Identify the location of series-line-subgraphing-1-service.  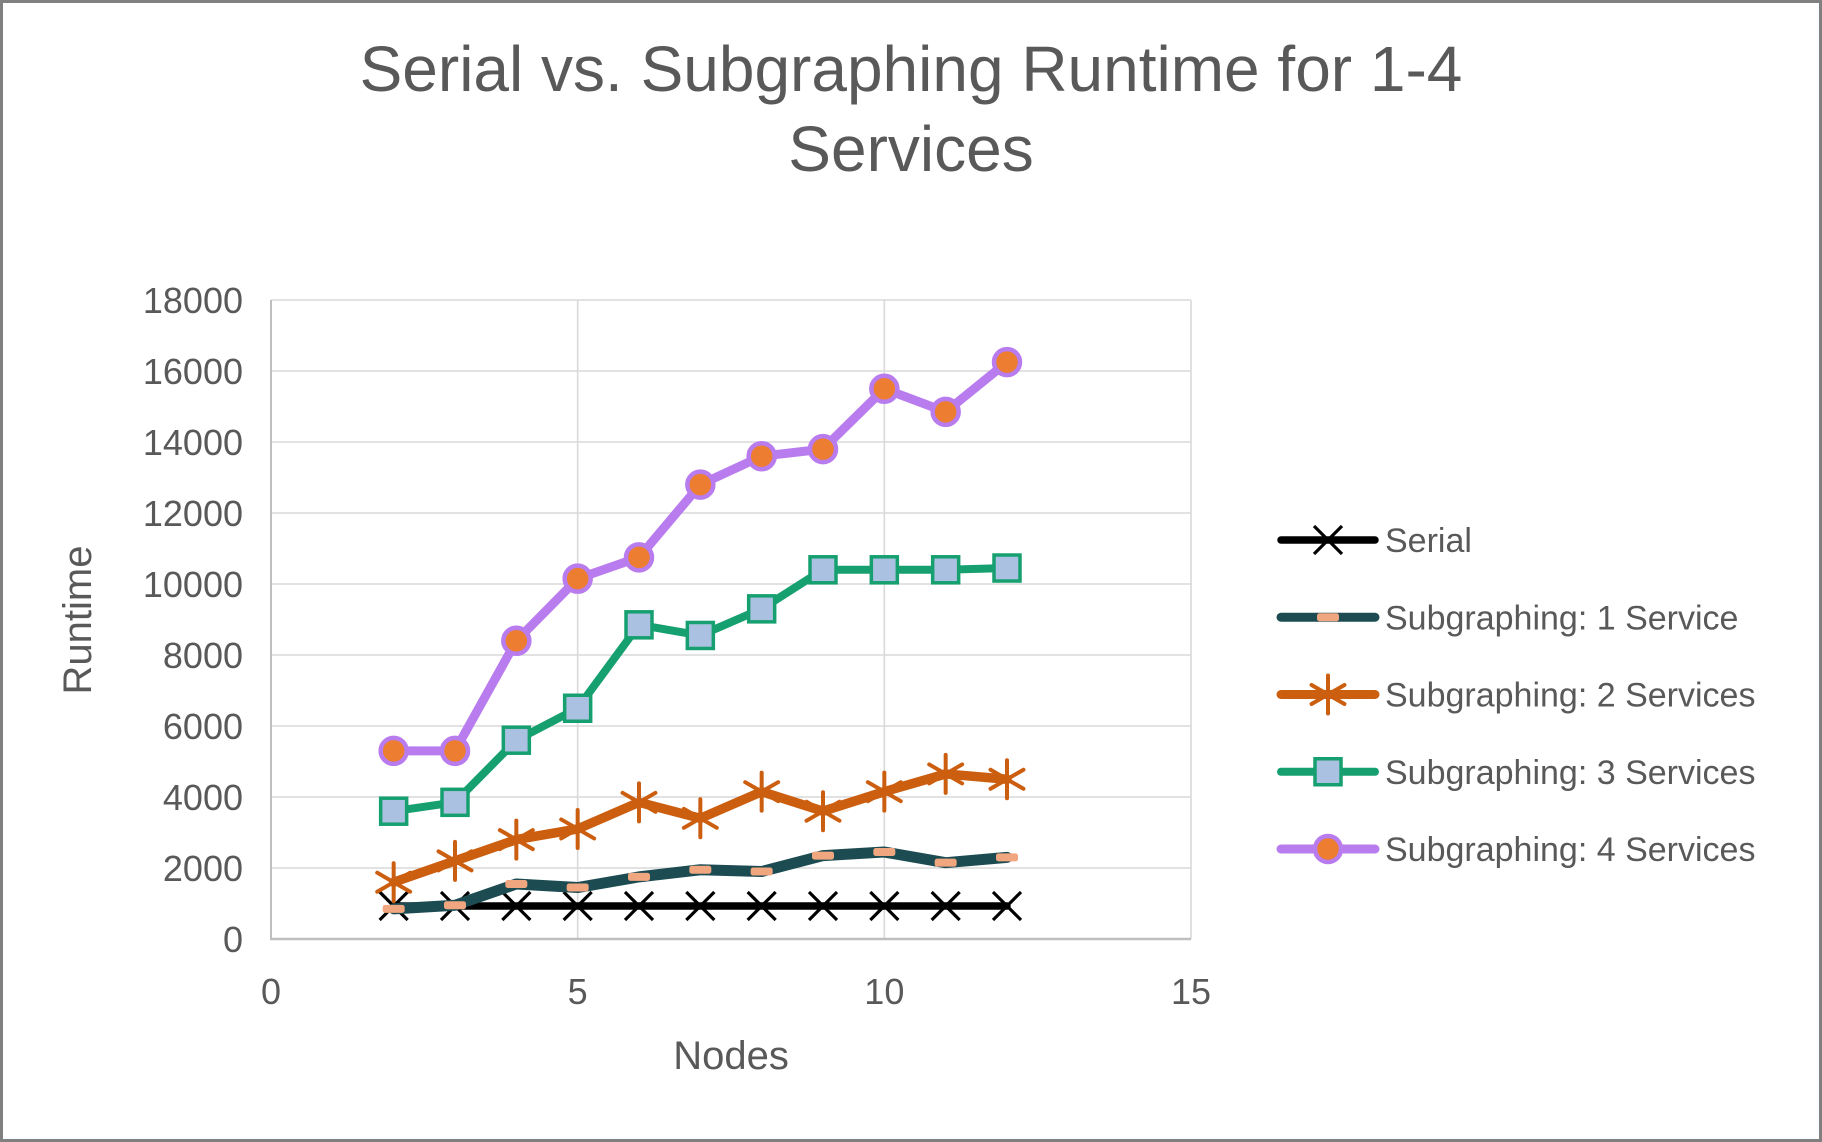
(700, 880).